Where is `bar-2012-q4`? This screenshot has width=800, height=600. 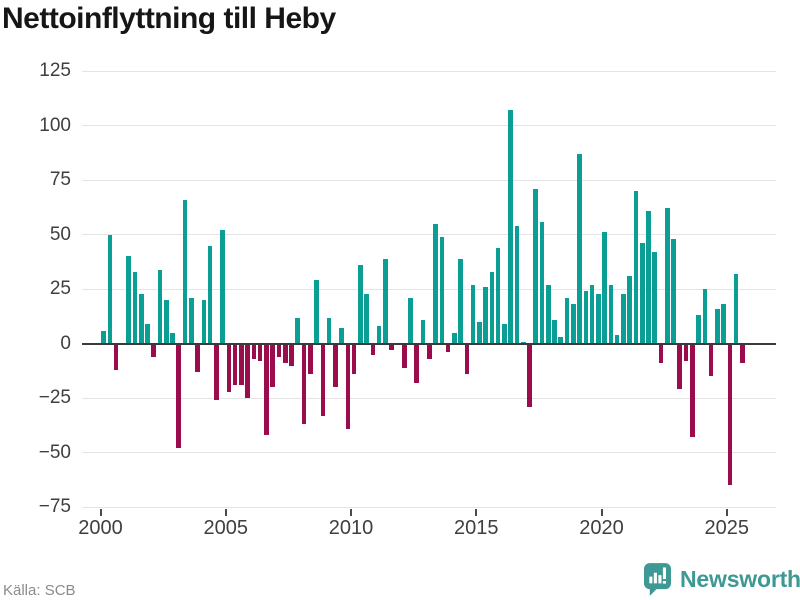 bar-2012-q4 is located at coordinates (423, 331).